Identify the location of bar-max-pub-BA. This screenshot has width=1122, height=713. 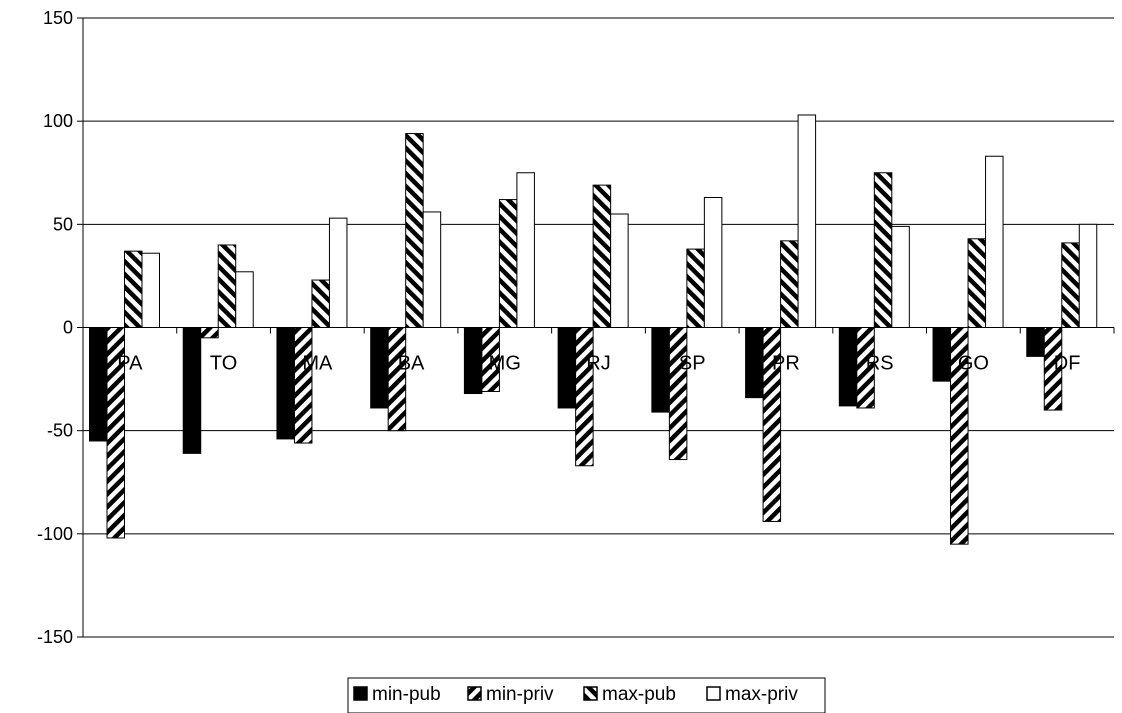
(414, 230).